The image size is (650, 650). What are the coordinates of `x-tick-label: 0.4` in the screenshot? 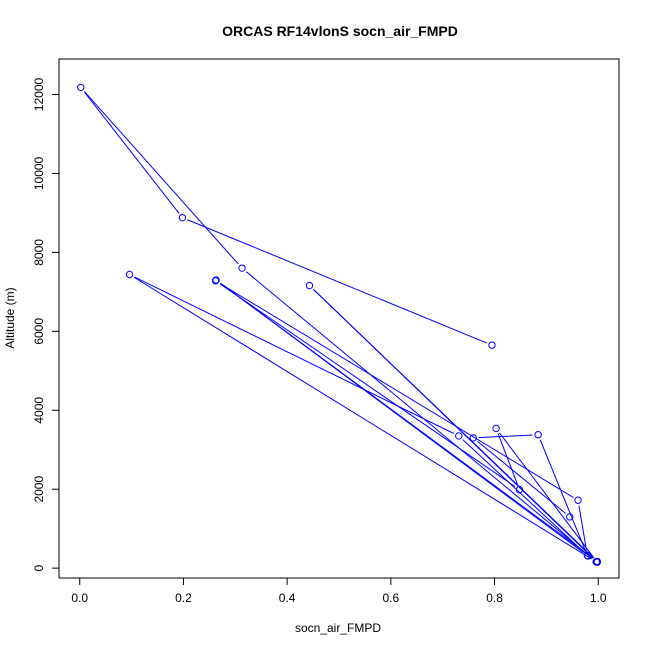 It's located at (287, 598).